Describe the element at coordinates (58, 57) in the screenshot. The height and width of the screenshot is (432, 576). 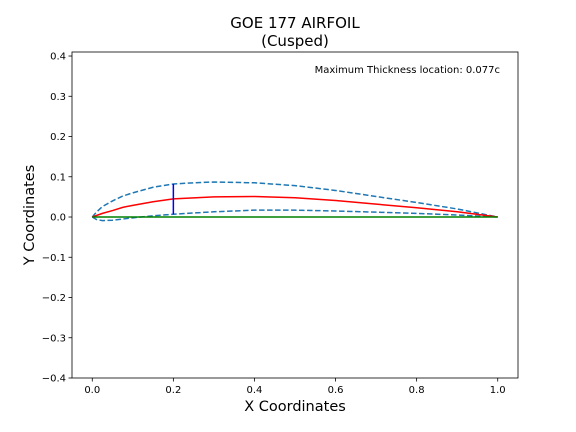
I see `y-tick-label: 0.4` at that location.